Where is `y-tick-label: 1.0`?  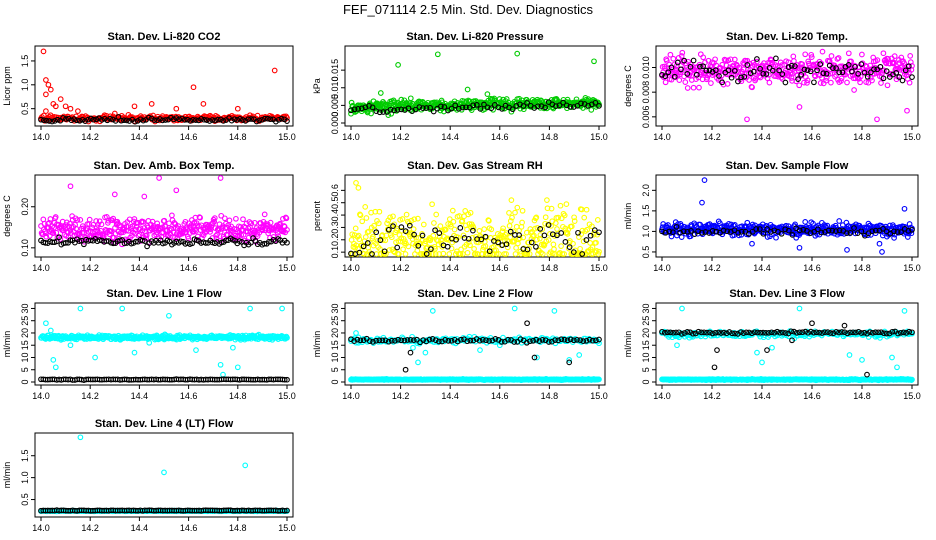
y-tick-label: 1.0 is located at coordinates (25, 85).